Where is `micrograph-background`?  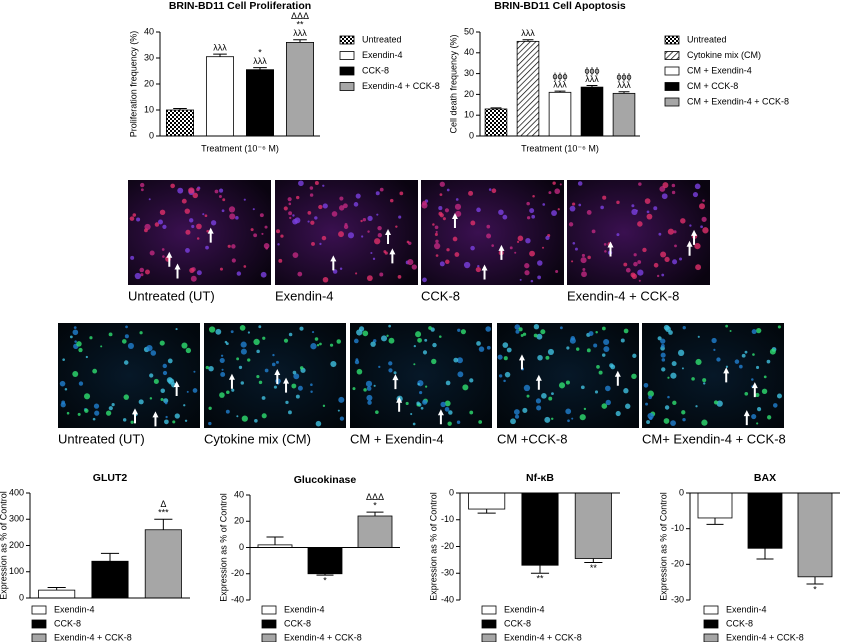
micrograph-background is located at coordinates (492, 232).